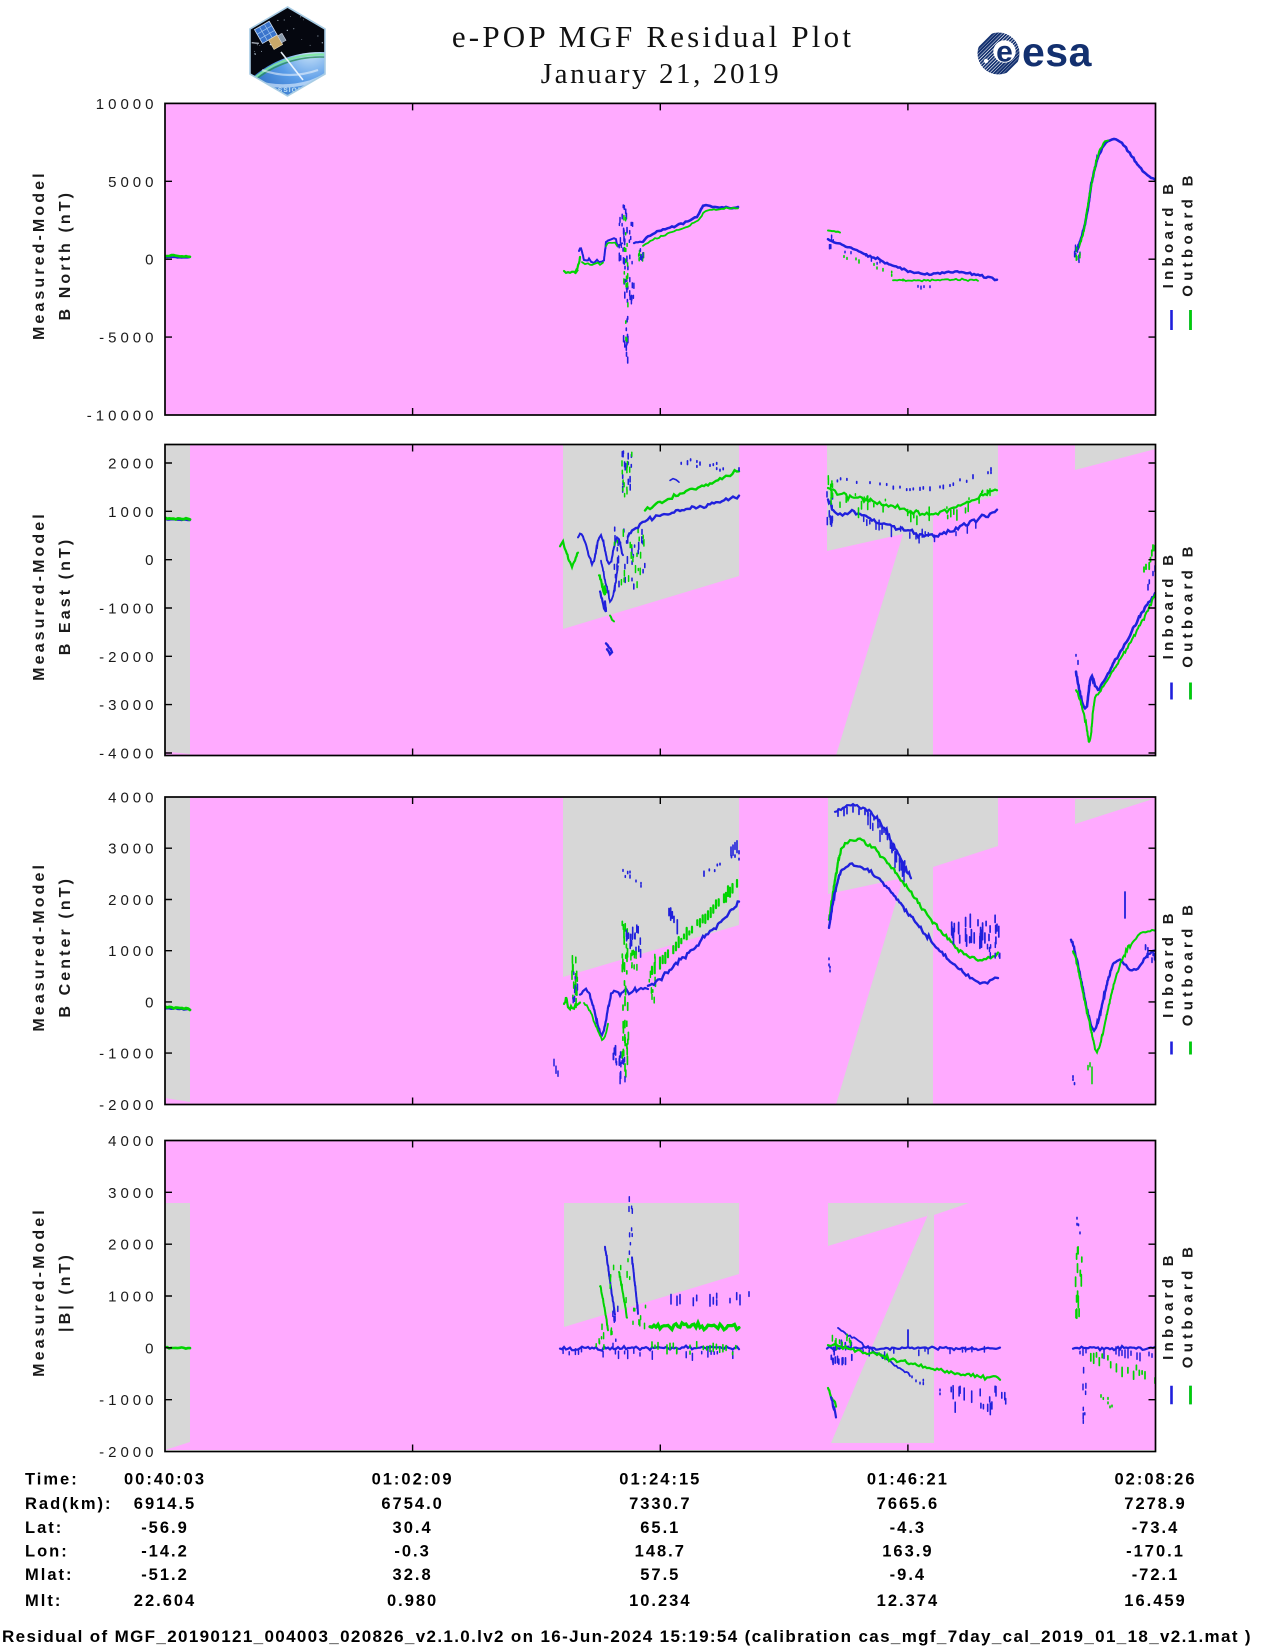 This screenshot has width=1275, height=1650. What do you see at coordinates (661, 74) in the screenshot?
I see `svg-text: January 21, 2019` at bounding box center [661, 74].